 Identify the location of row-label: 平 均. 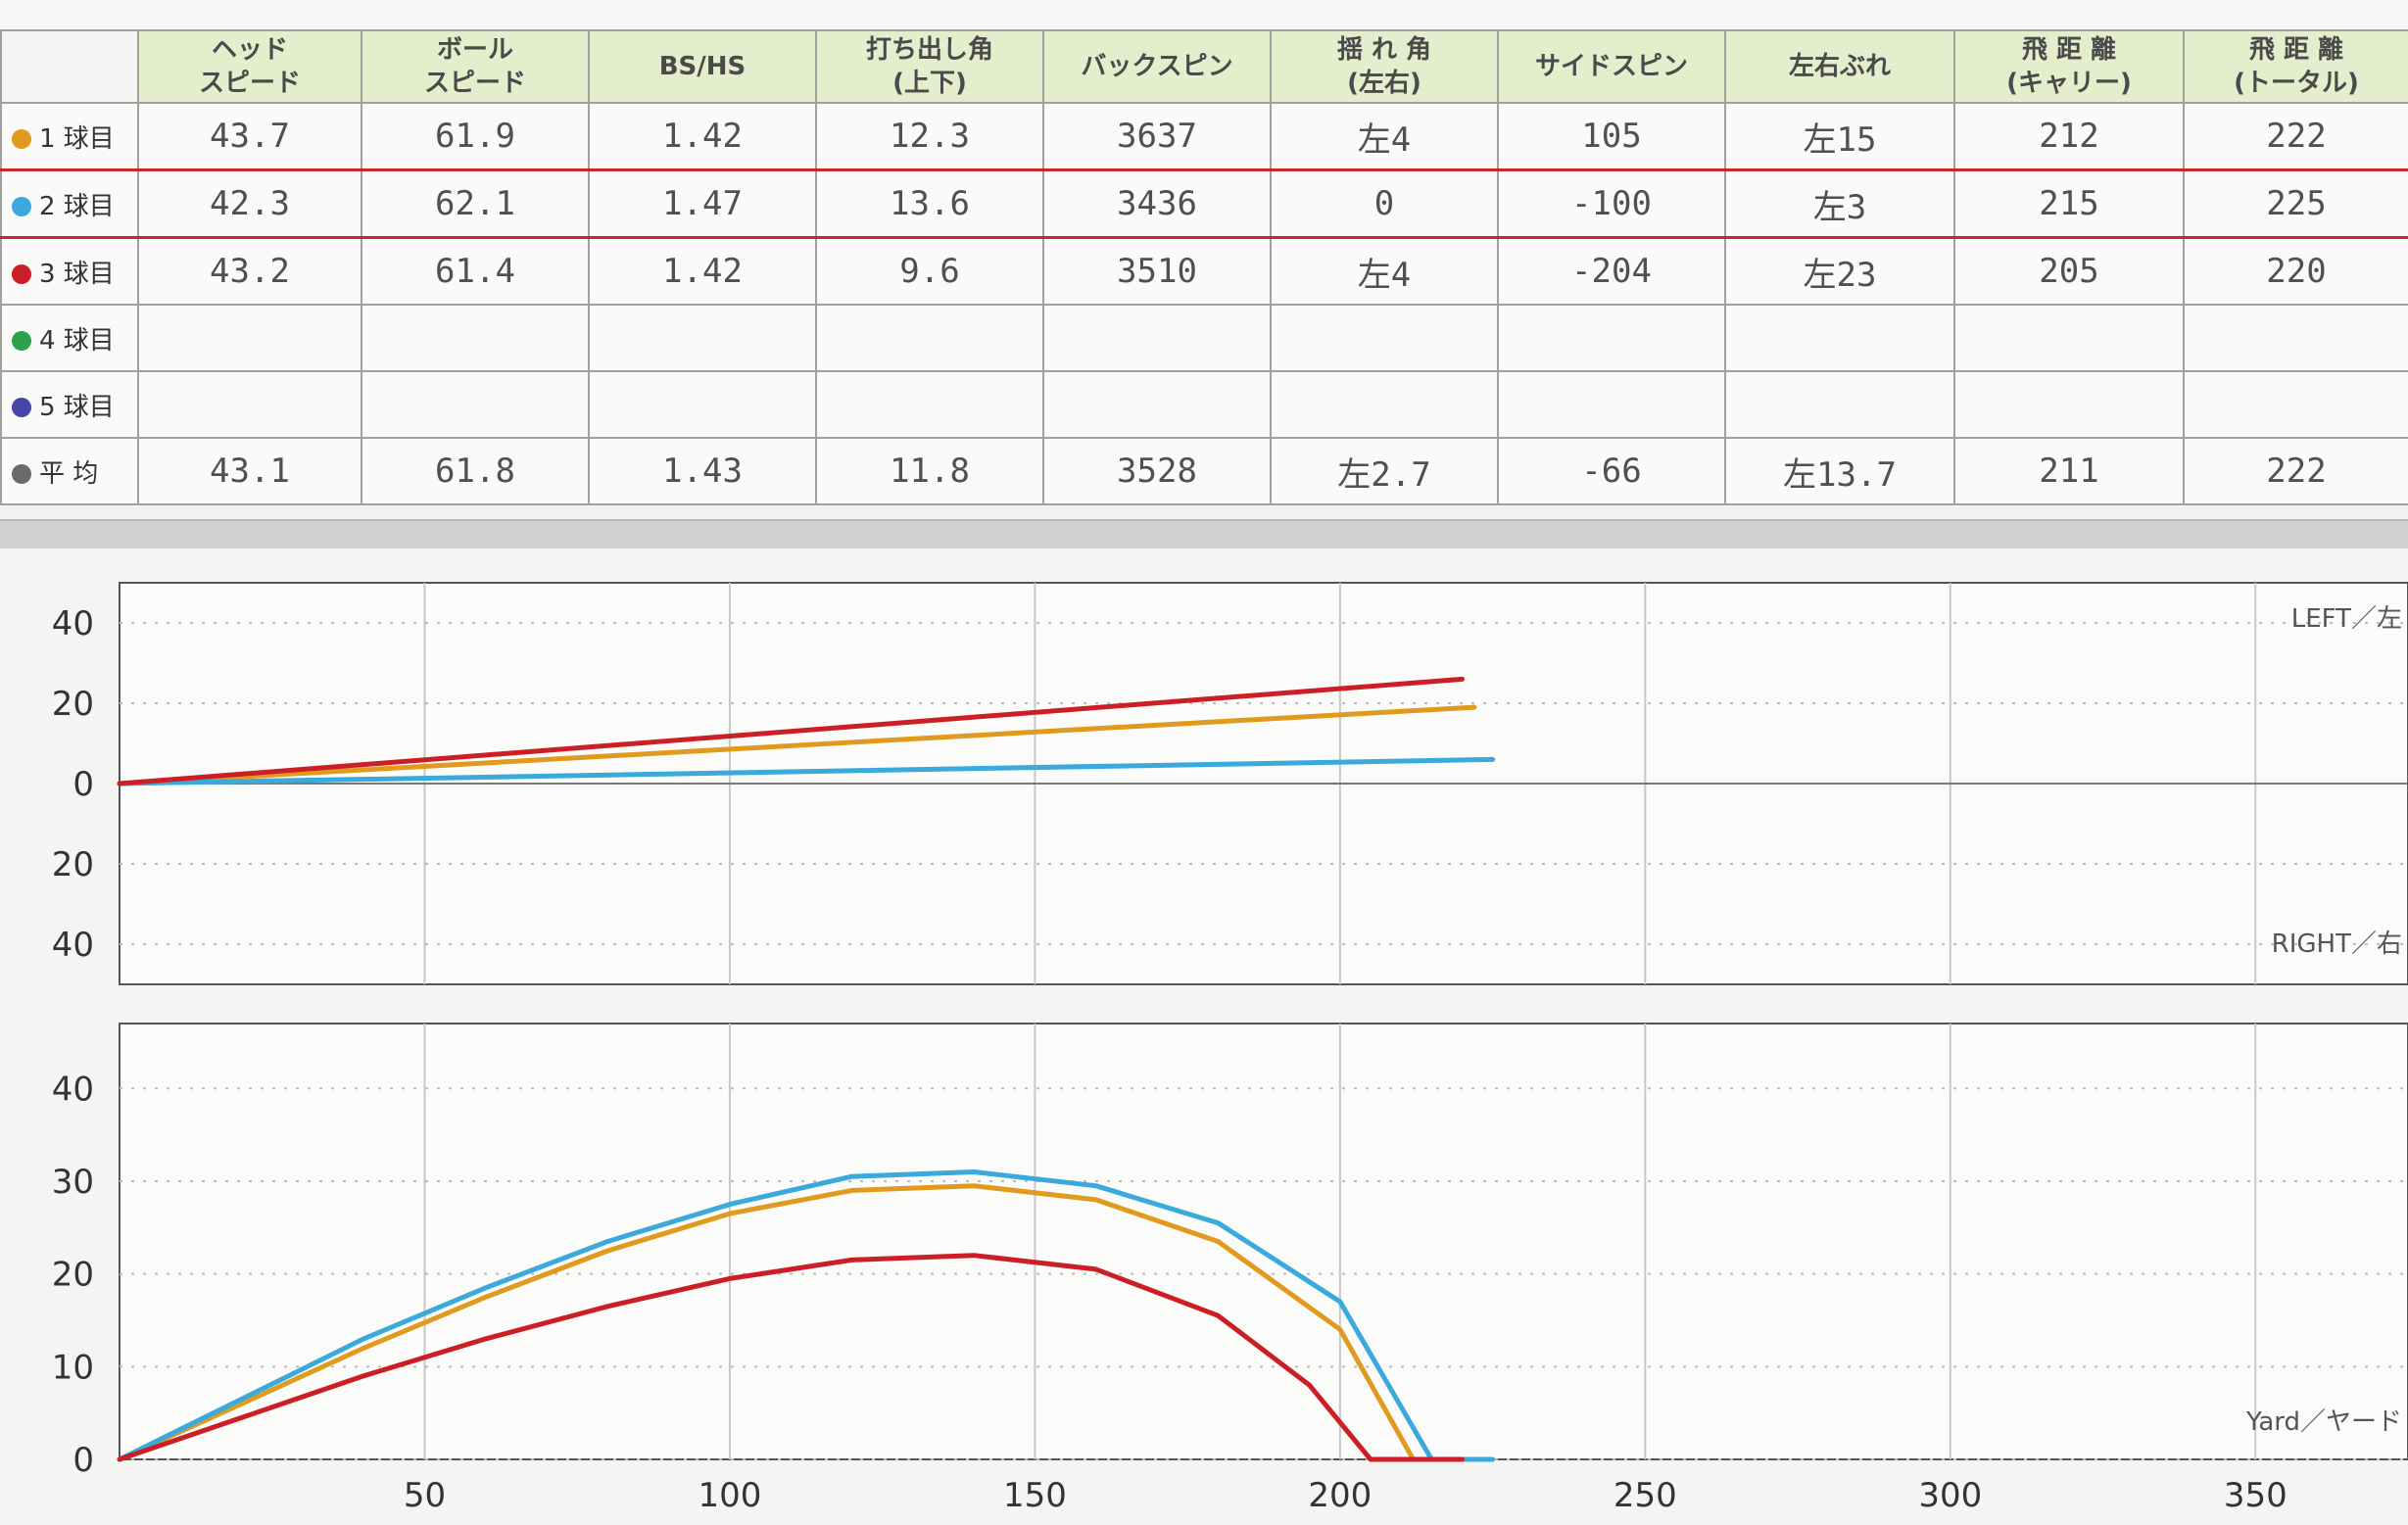
(69, 471).